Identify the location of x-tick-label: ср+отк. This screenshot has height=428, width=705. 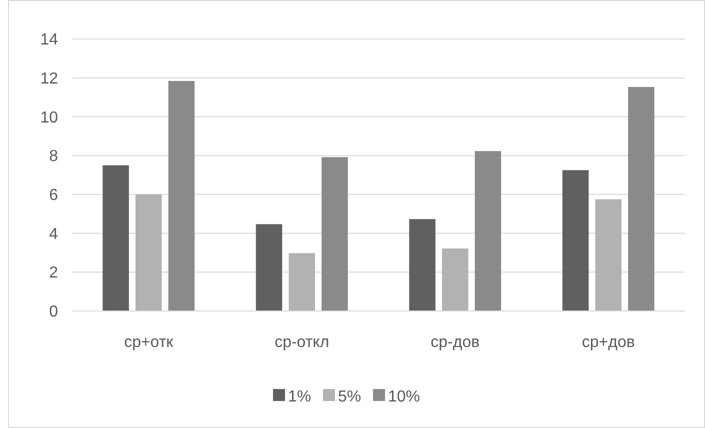
(149, 342).